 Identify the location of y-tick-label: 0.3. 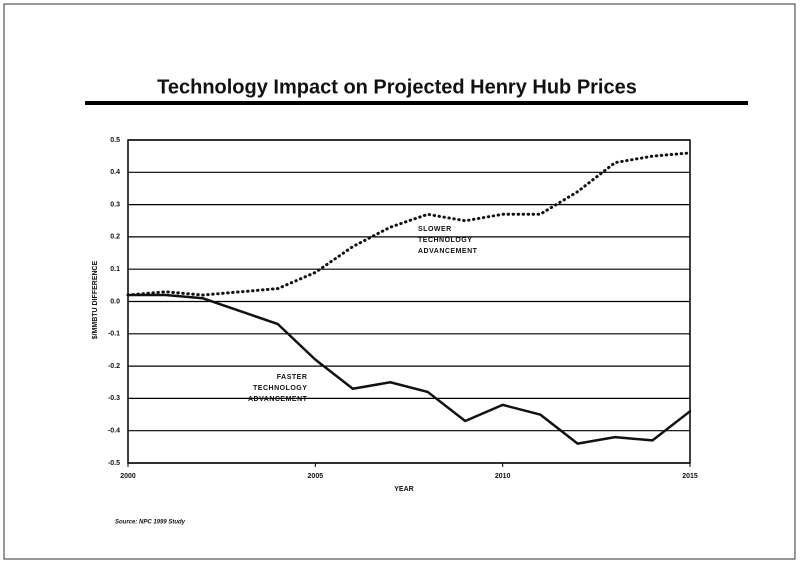
(115, 204).